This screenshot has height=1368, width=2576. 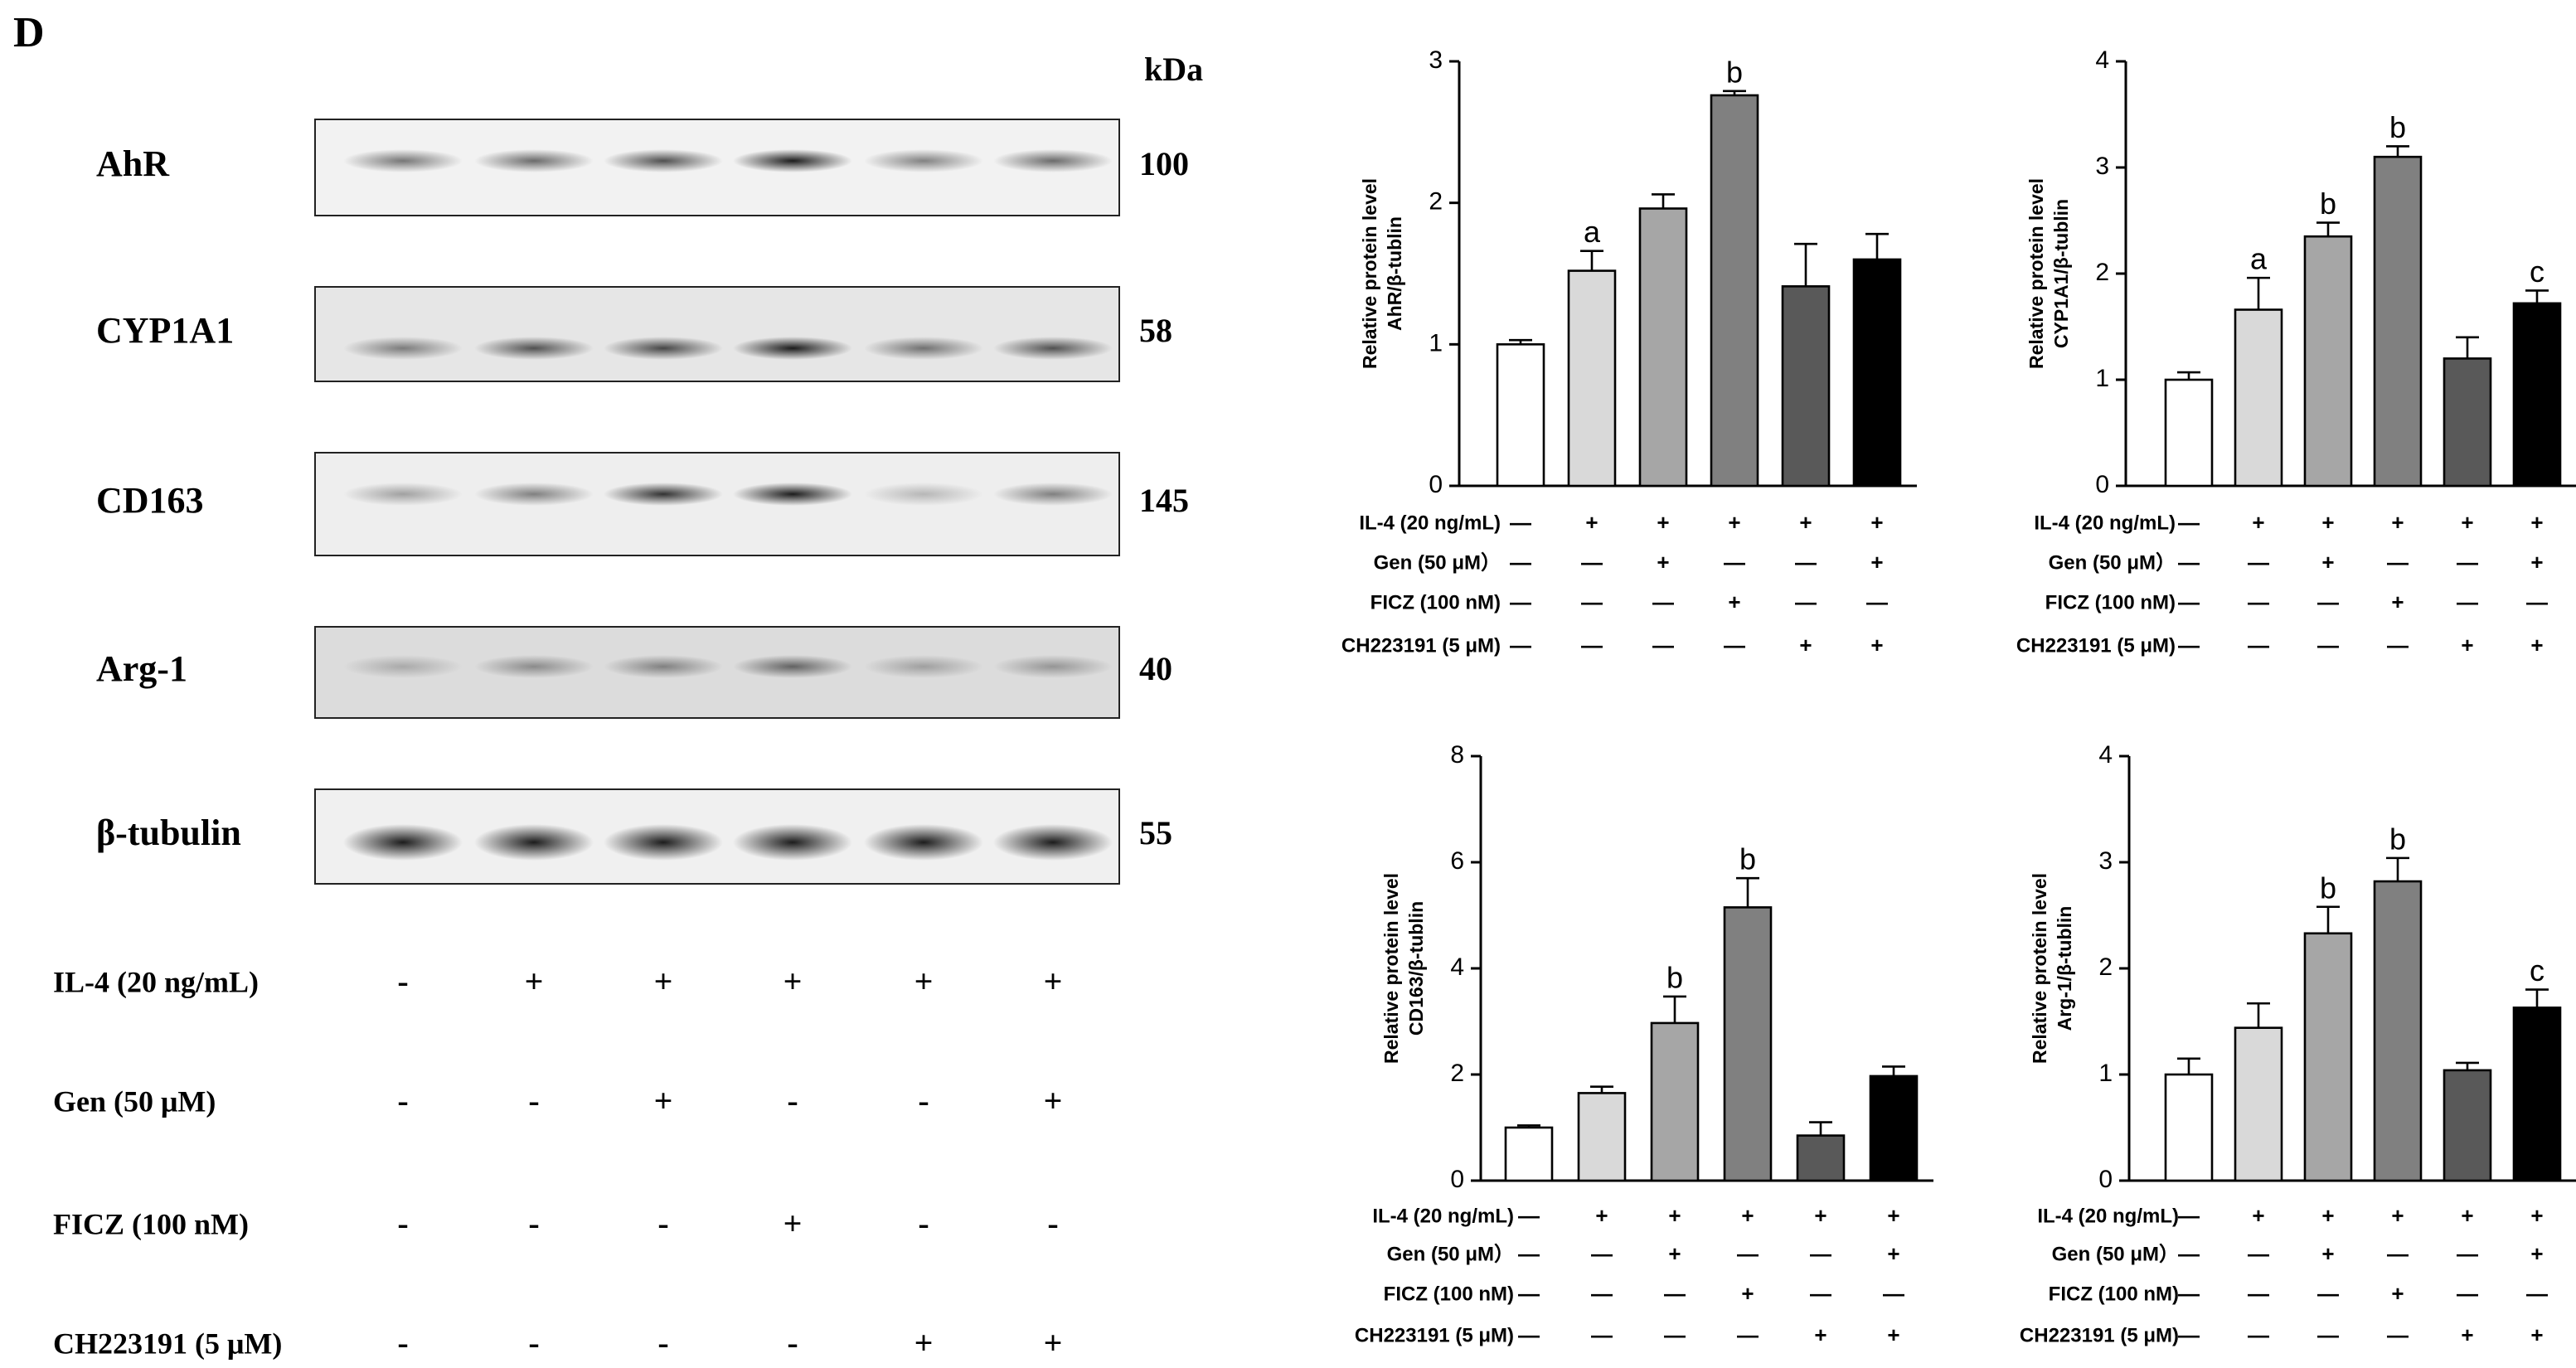 I want to click on y-axis-label: Arg-1/β-tublin, so click(x=2064, y=969).